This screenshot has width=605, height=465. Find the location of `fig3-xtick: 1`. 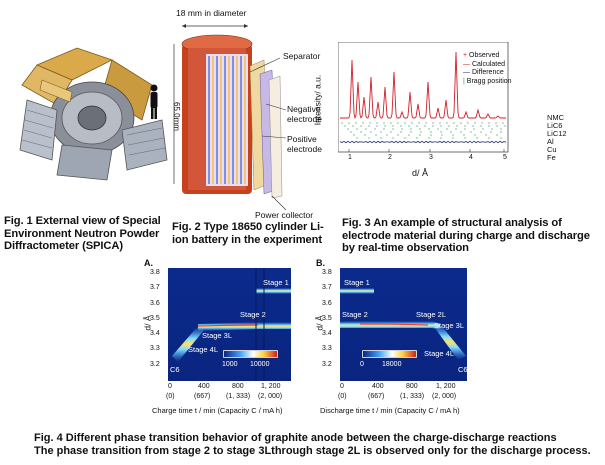

fig3-xtick: 1 is located at coordinates (350, 157).